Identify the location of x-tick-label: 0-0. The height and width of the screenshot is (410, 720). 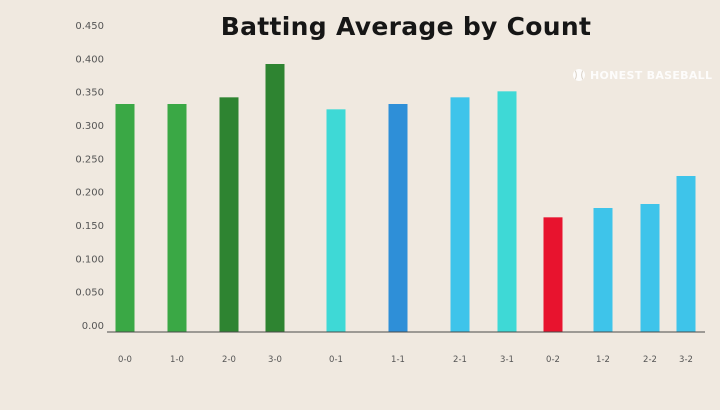
(125, 360).